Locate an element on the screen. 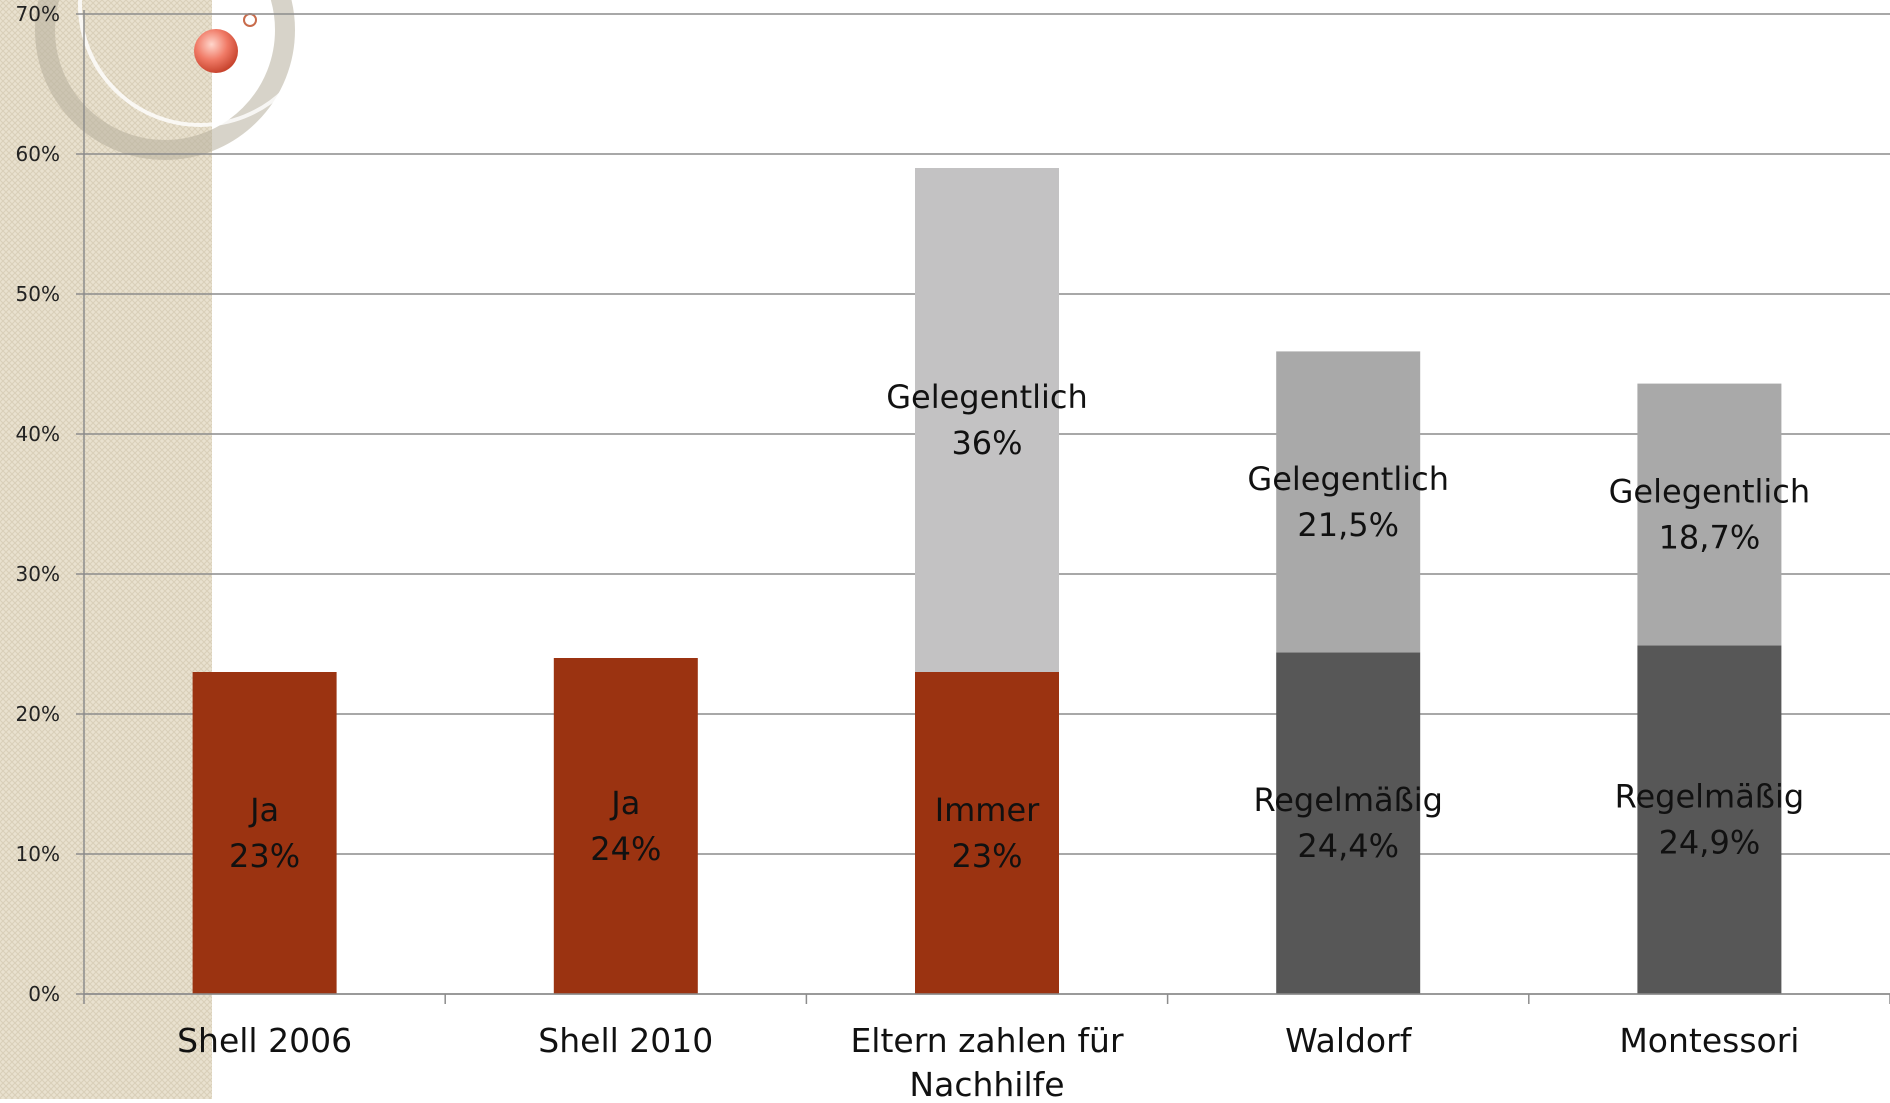 The height and width of the screenshot is (1103, 1890). y-tick-label: 0% is located at coordinates (44, 994).